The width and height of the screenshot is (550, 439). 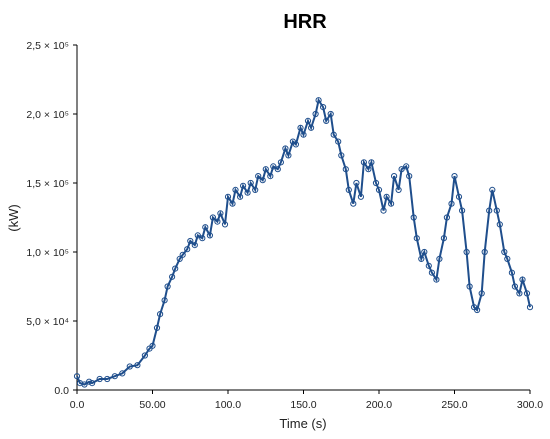 I want to click on y-tick-label: 2,0 × 10⁵, so click(x=47, y=115).